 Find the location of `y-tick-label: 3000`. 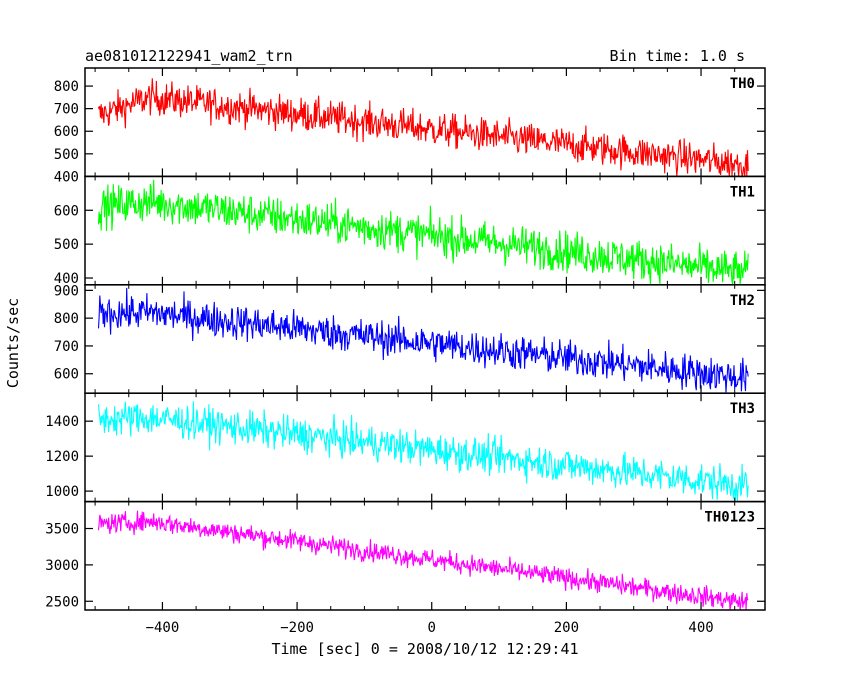

y-tick-label: 3000 is located at coordinates (62, 566).